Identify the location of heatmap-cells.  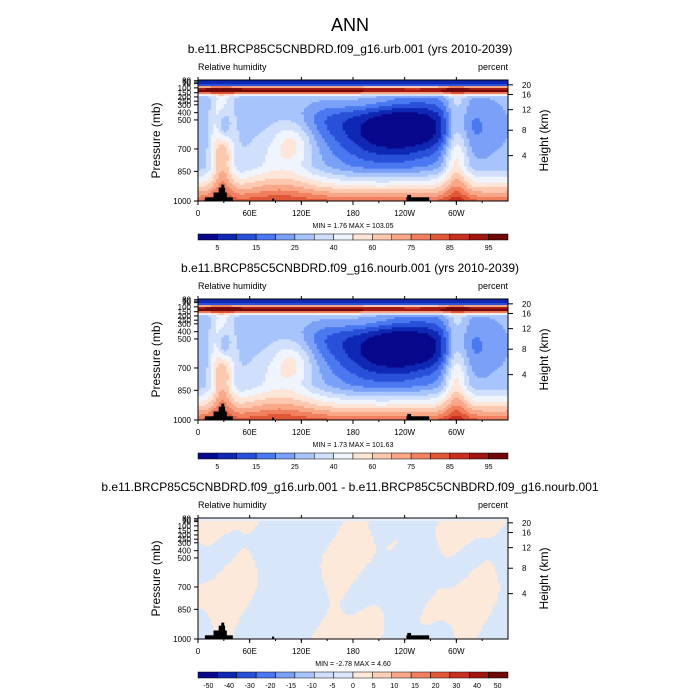
(353, 140).